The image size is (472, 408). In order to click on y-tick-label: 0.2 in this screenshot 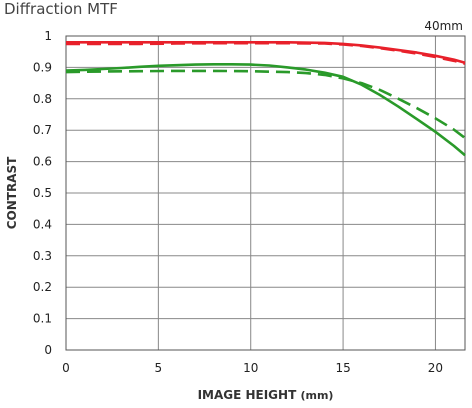, I will do `click(42, 287)`.